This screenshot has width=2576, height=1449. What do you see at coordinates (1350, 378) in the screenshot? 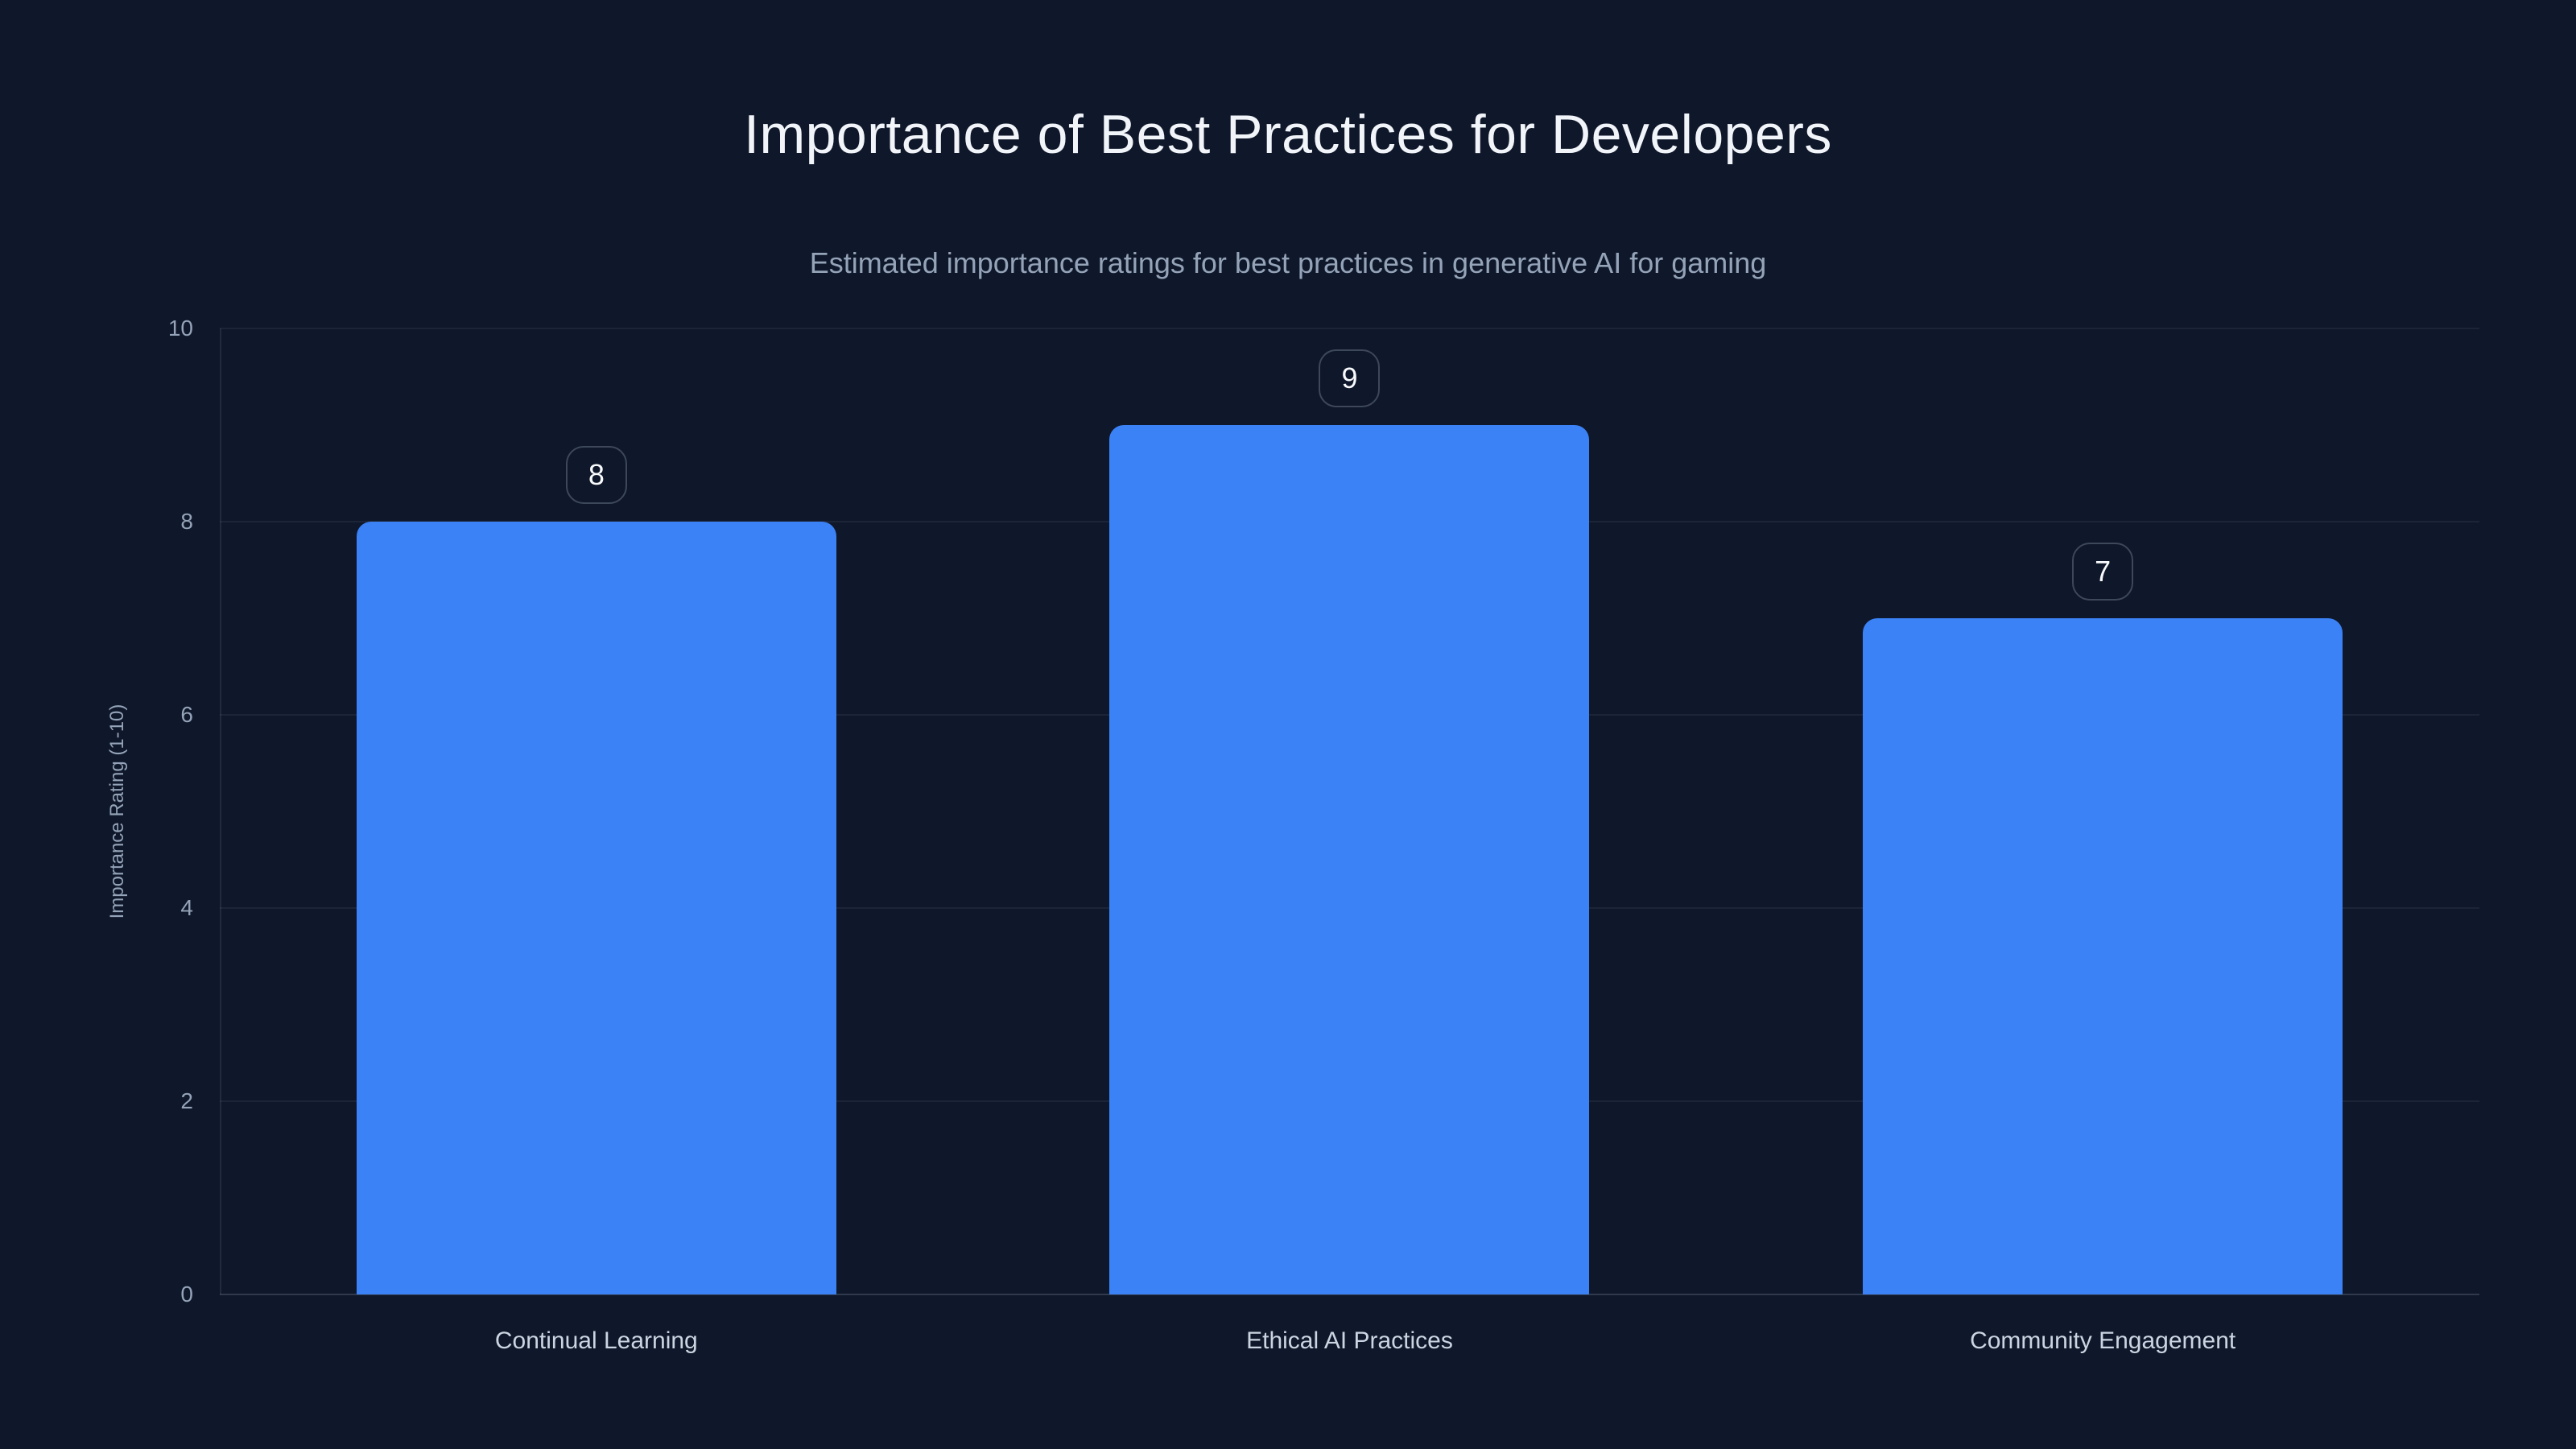
I see `value-badge: 9` at bounding box center [1350, 378].